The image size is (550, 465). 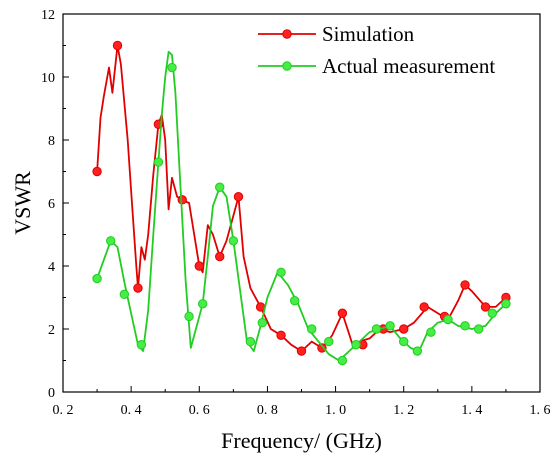 I want to click on legend-label-actual-measurement: Actual measurement, so click(x=408, y=66).